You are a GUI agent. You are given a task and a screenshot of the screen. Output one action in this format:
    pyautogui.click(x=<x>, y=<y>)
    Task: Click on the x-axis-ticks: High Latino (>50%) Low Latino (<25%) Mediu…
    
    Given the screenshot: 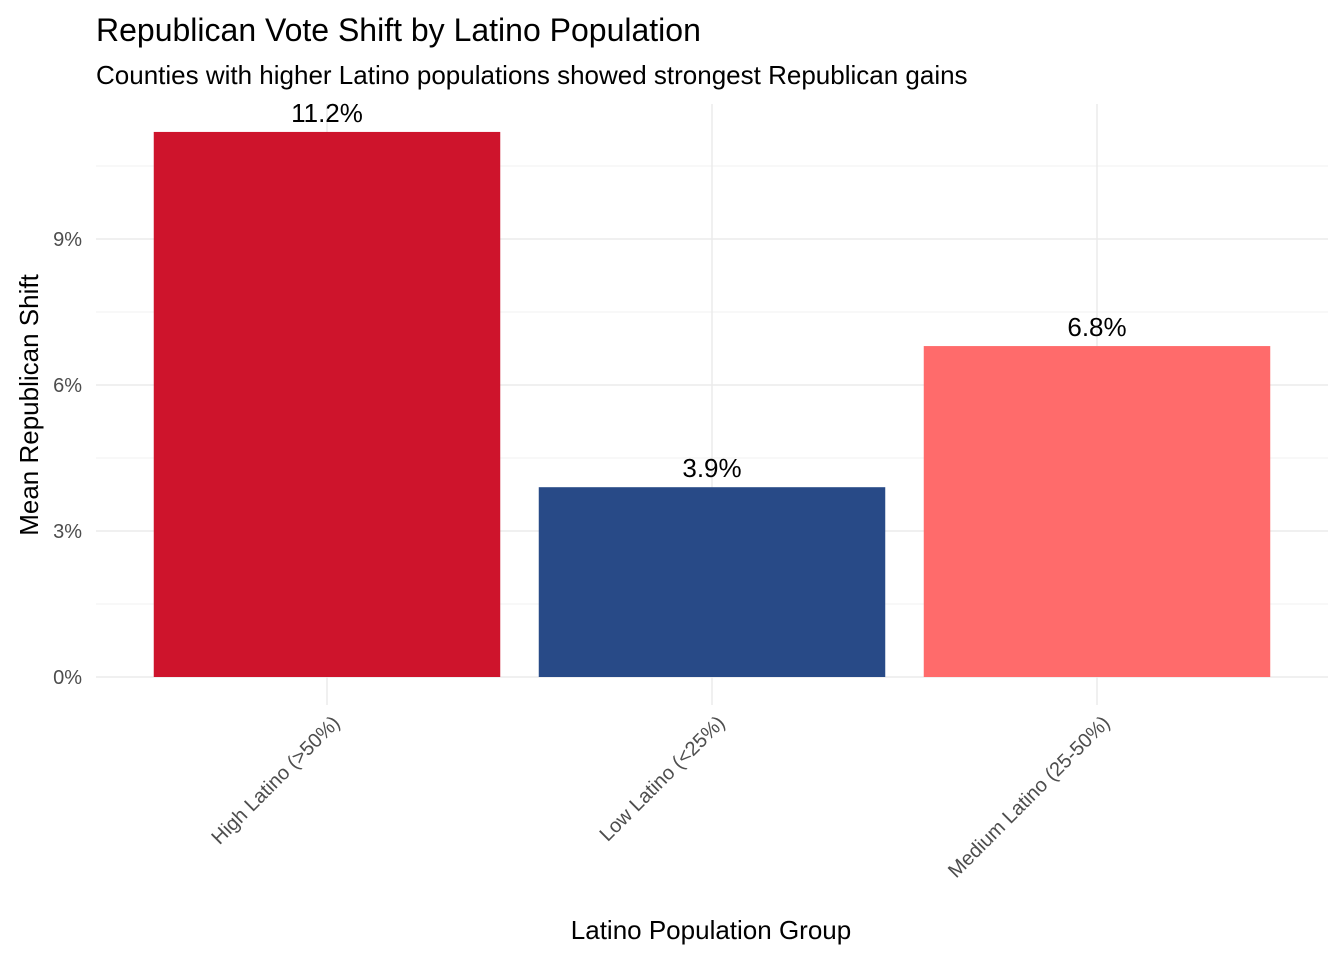 What is the action you would take?
    pyautogui.click(x=661, y=797)
    